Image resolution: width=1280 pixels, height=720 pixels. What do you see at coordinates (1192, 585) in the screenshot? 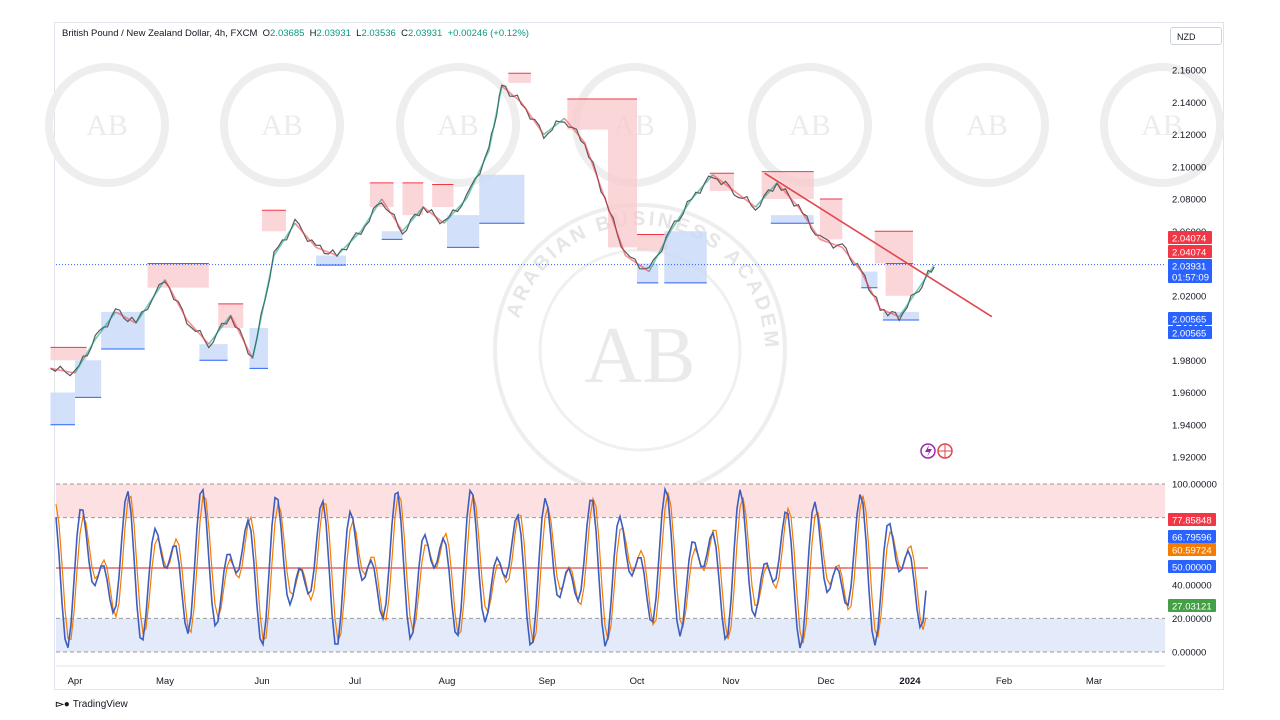
I see `osc-tick-label: 40.00000` at bounding box center [1192, 585].